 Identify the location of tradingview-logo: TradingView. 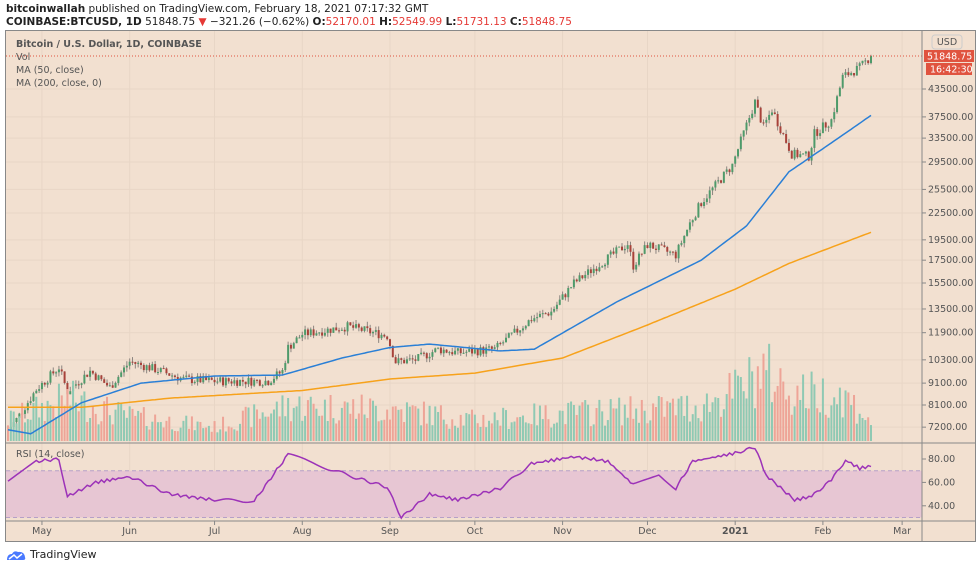
(51, 554).